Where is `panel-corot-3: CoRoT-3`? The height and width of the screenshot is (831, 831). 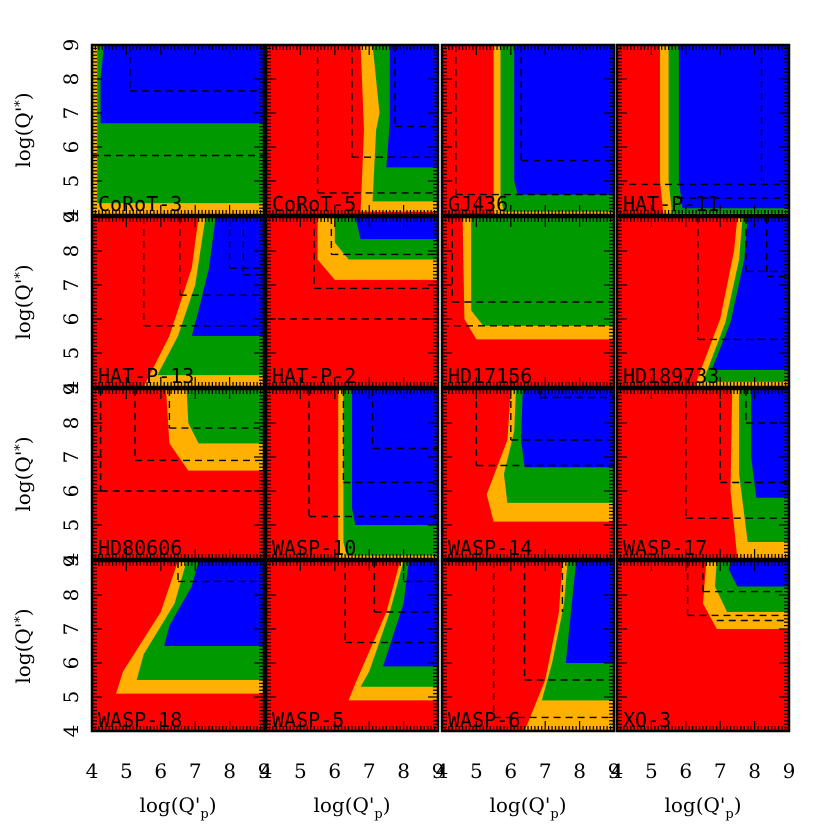 panel-corot-3: CoRoT-3 is located at coordinates (178, 130).